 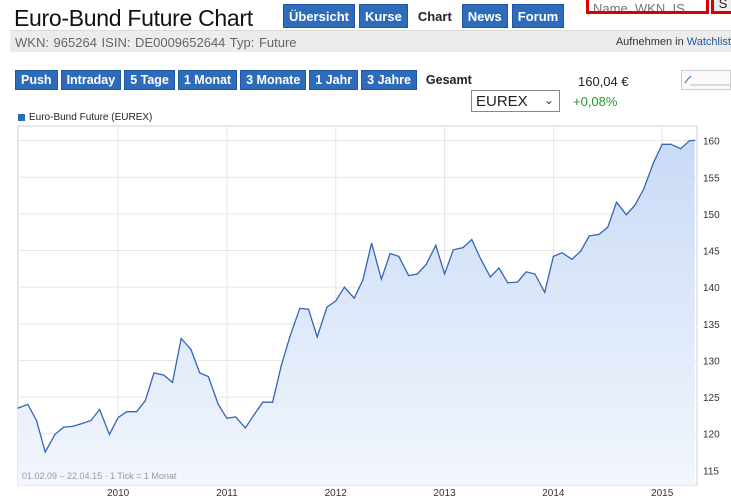 What do you see at coordinates (711, 398) in the screenshot?
I see `y-tick-label: 125` at bounding box center [711, 398].